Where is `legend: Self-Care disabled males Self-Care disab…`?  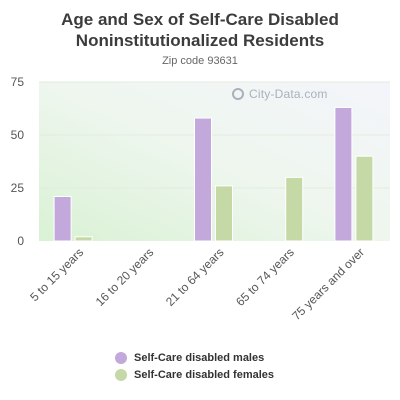
legend: Self-Care disabled males Self-Care disab… is located at coordinates (194, 367).